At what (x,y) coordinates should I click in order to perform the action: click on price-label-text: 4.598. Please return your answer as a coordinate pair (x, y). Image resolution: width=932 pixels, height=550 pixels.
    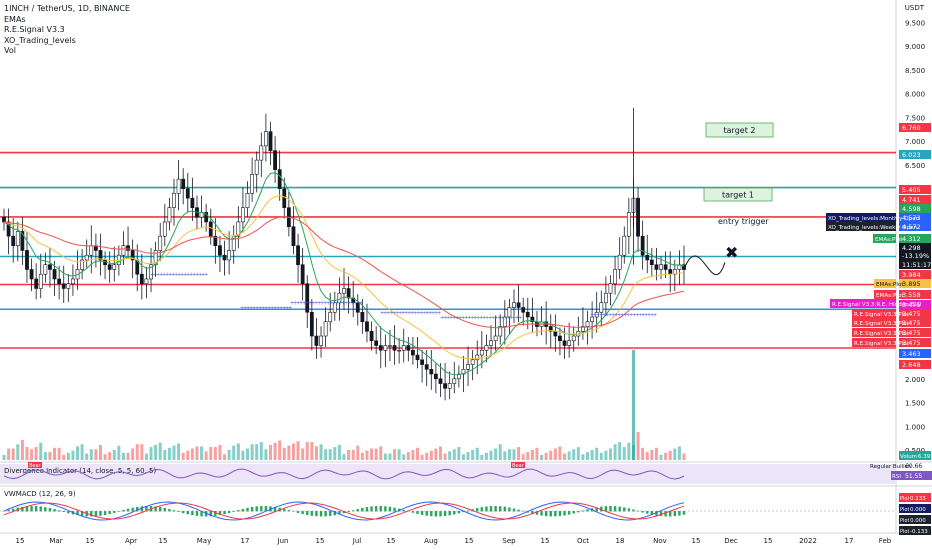
    Looking at the image, I should click on (911, 209).